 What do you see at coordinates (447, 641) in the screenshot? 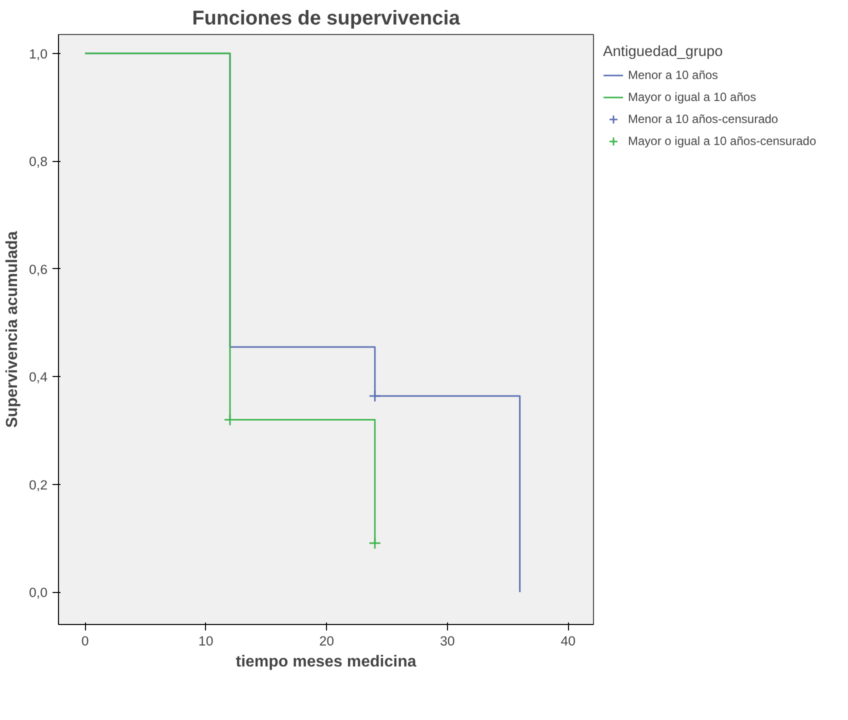
I see `x-tick-label: 30` at bounding box center [447, 641].